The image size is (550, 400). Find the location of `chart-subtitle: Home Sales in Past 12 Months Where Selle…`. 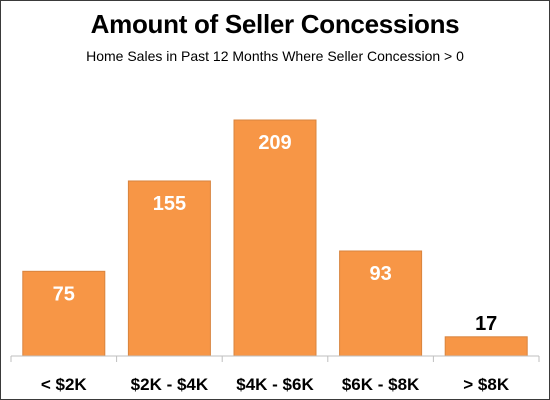

chart-subtitle: Home Sales in Past 12 Months Where Selle… is located at coordinates (275, 56).